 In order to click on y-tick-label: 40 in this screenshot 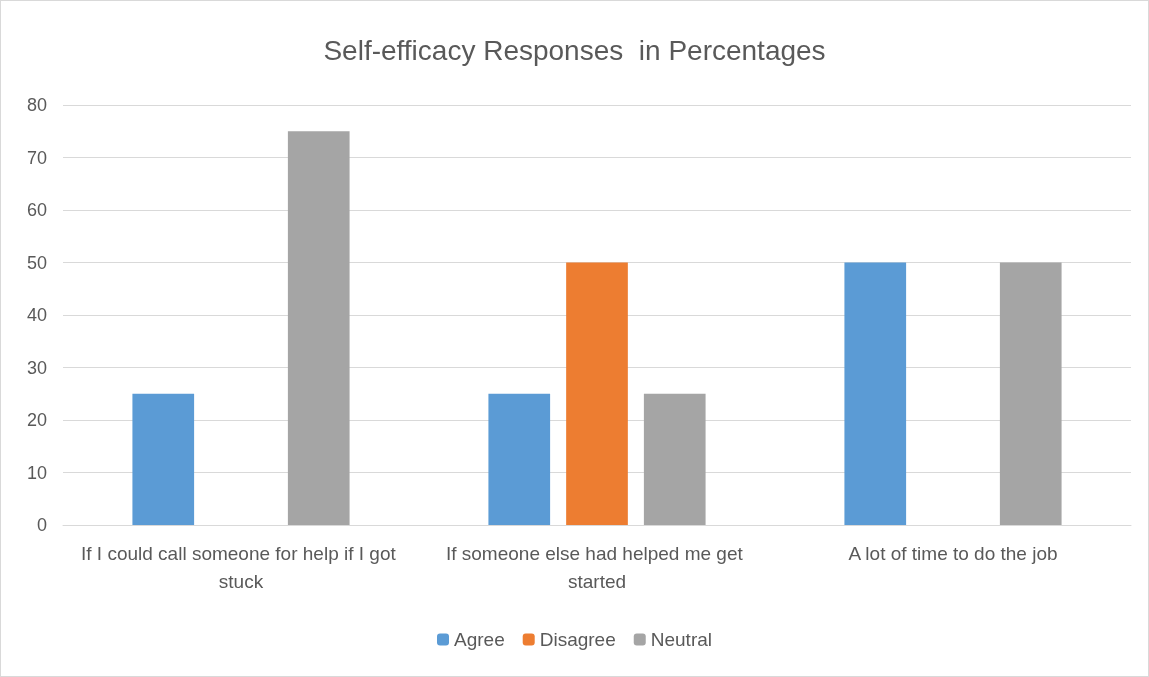, I will do `click(36, 315)`.